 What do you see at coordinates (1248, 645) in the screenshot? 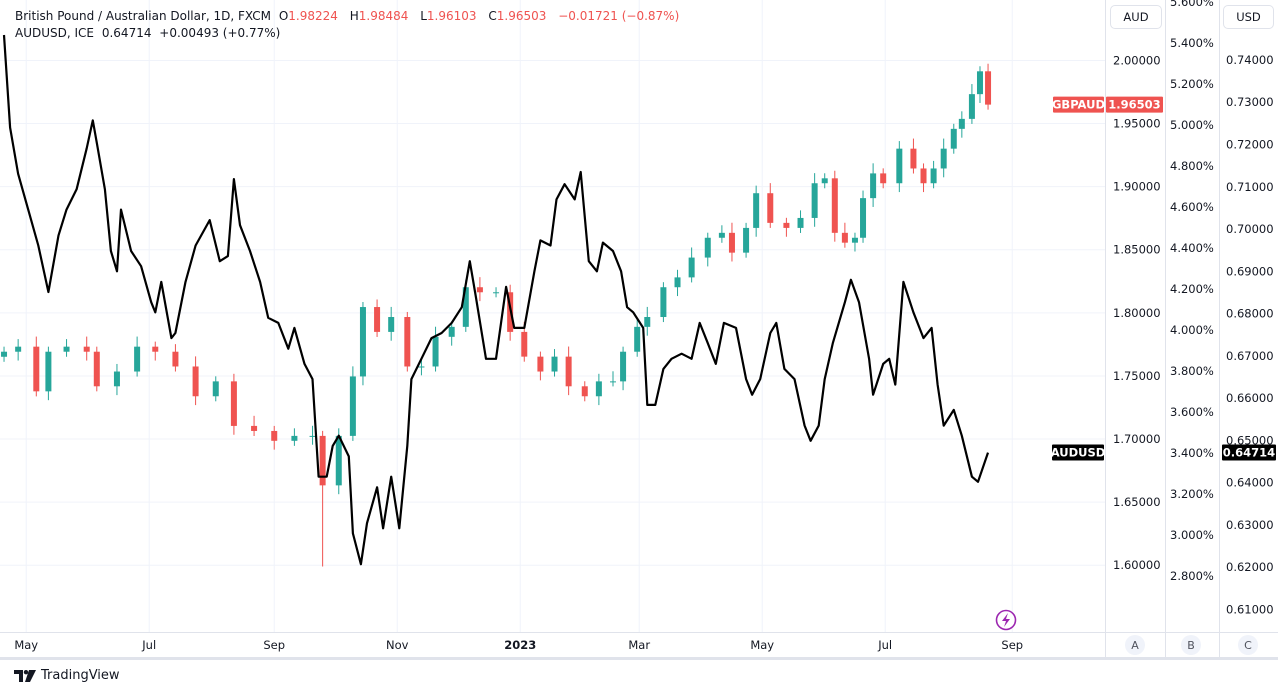
I see `scale-button-c: C` at bounding box center [1248, 645].